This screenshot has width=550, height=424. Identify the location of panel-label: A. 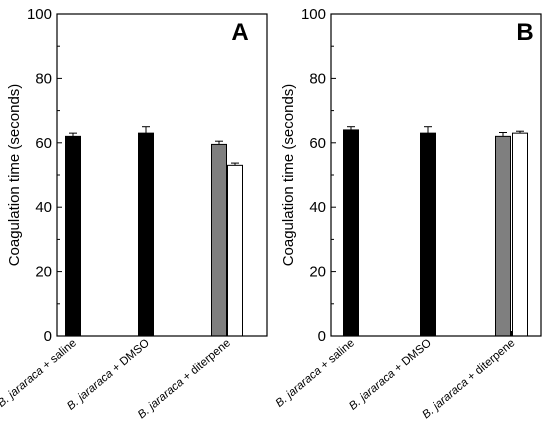
(239, 32).